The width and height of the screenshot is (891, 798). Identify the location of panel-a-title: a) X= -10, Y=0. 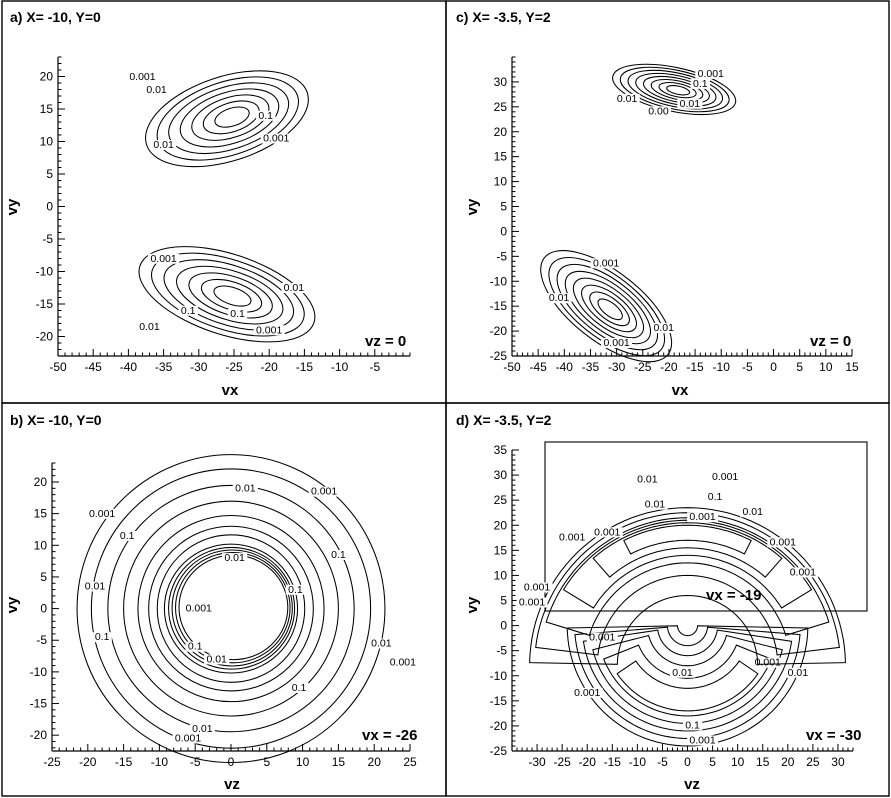
(55, 17).